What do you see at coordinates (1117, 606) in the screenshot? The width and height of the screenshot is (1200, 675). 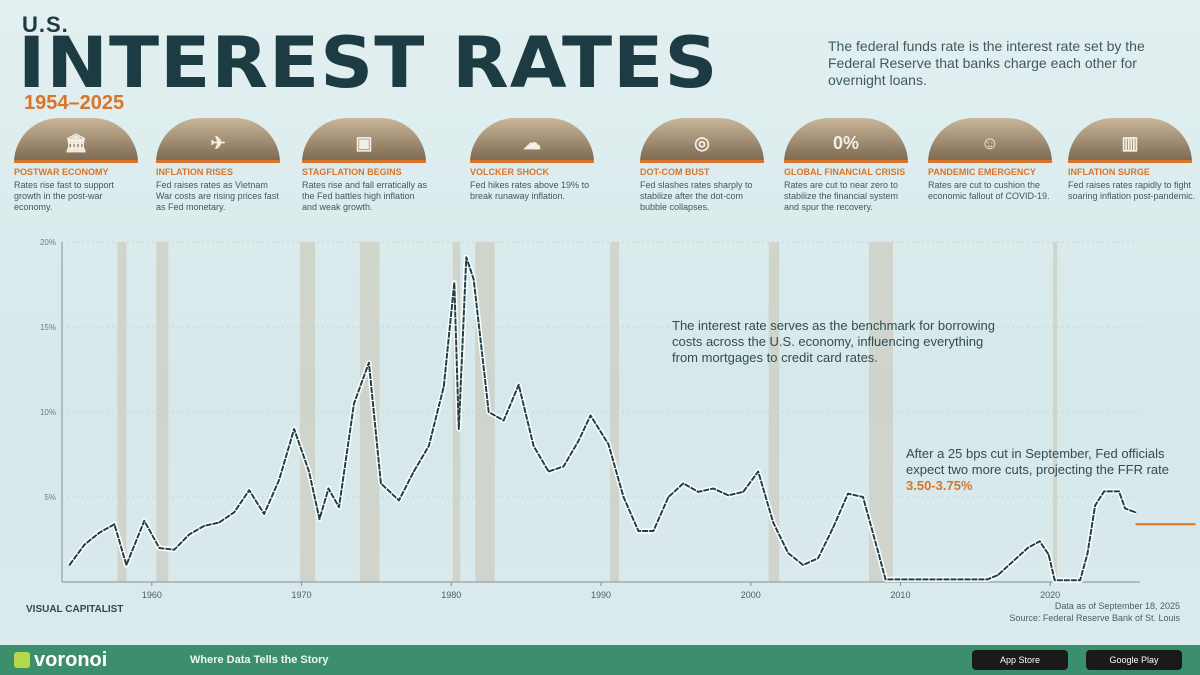 I see `data-date-note: Data as of September 18, 2025` at bounding box center [1117, 606].